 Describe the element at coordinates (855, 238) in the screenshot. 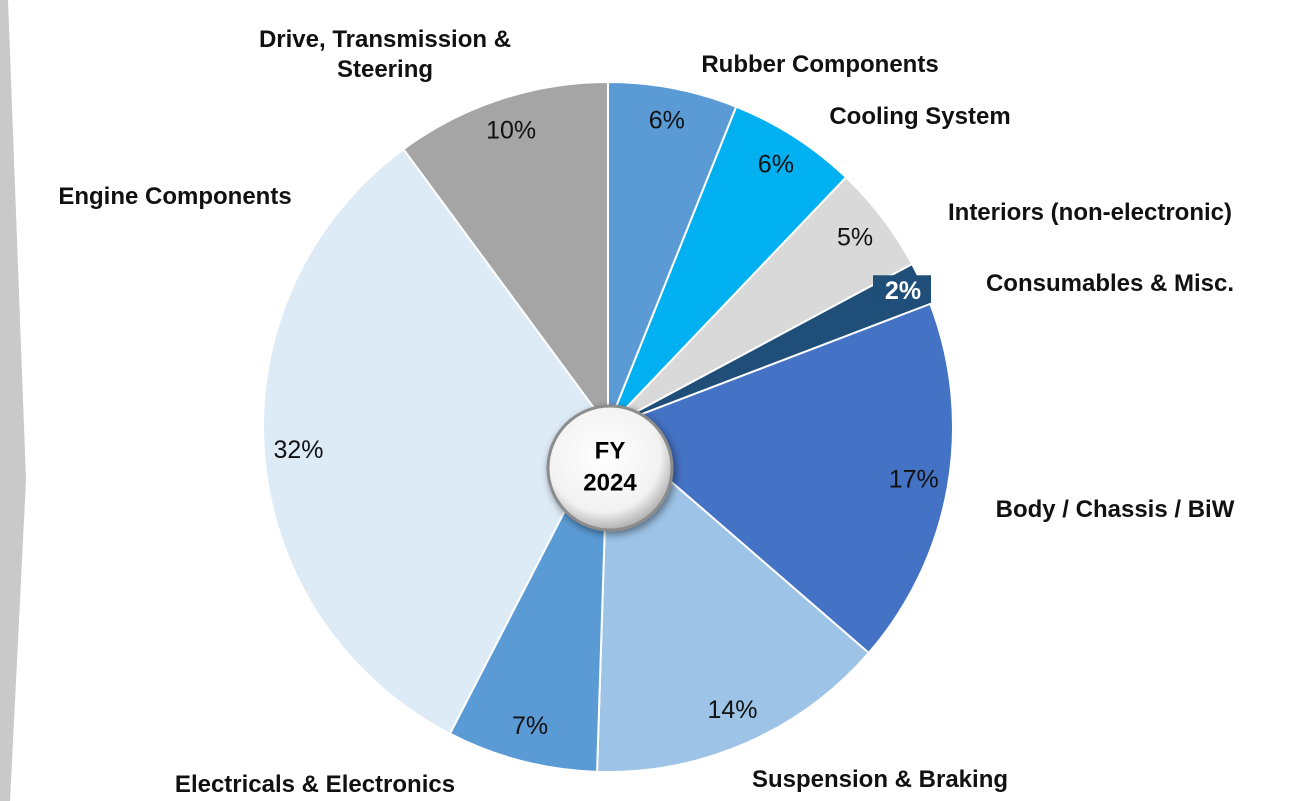

I see `value-label: 5%` at that location.